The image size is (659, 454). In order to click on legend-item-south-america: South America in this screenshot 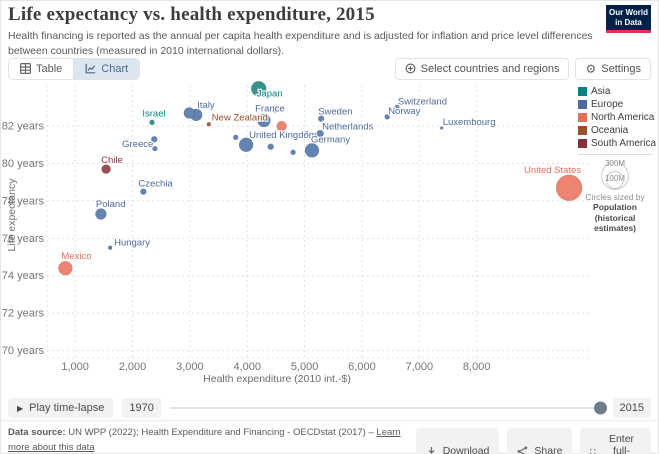, I will do `click(618, 143)`.